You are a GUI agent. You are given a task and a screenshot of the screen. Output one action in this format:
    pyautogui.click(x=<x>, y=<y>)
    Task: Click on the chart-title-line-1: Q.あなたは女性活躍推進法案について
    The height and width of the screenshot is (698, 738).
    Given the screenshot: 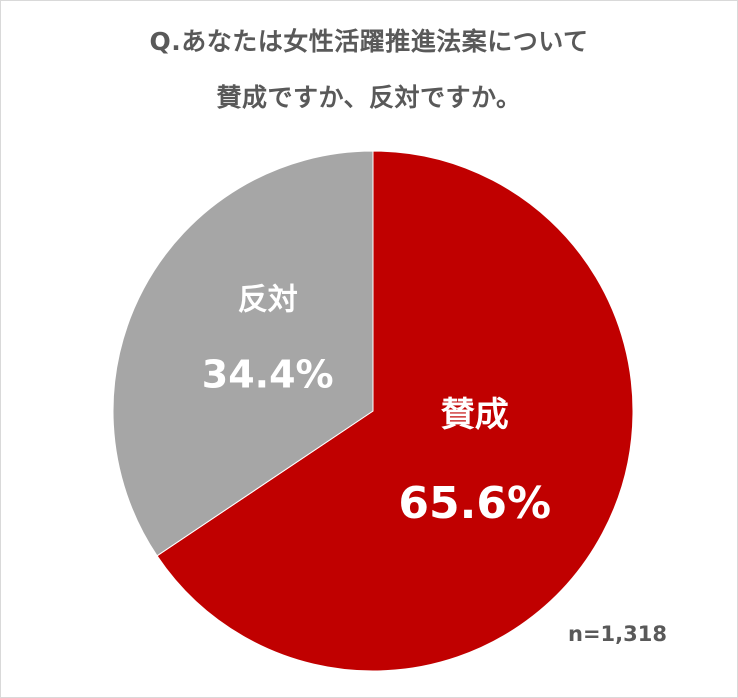 What is the action you would take?
    pyautogui.click(x=369, y=41)
    